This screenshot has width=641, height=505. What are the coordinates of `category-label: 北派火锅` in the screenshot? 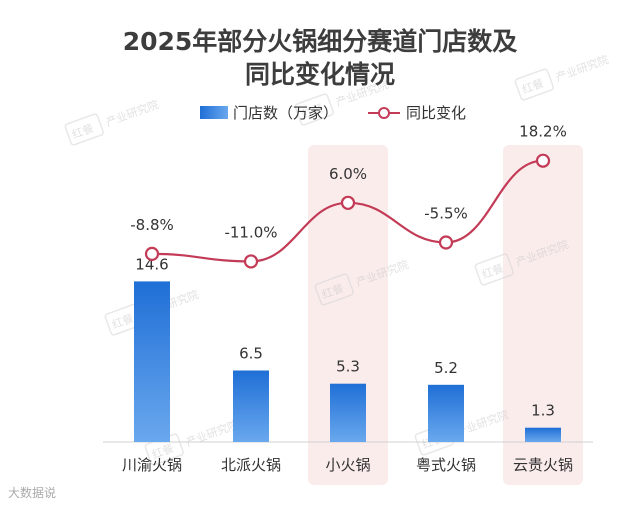 It's located at (251, 465).